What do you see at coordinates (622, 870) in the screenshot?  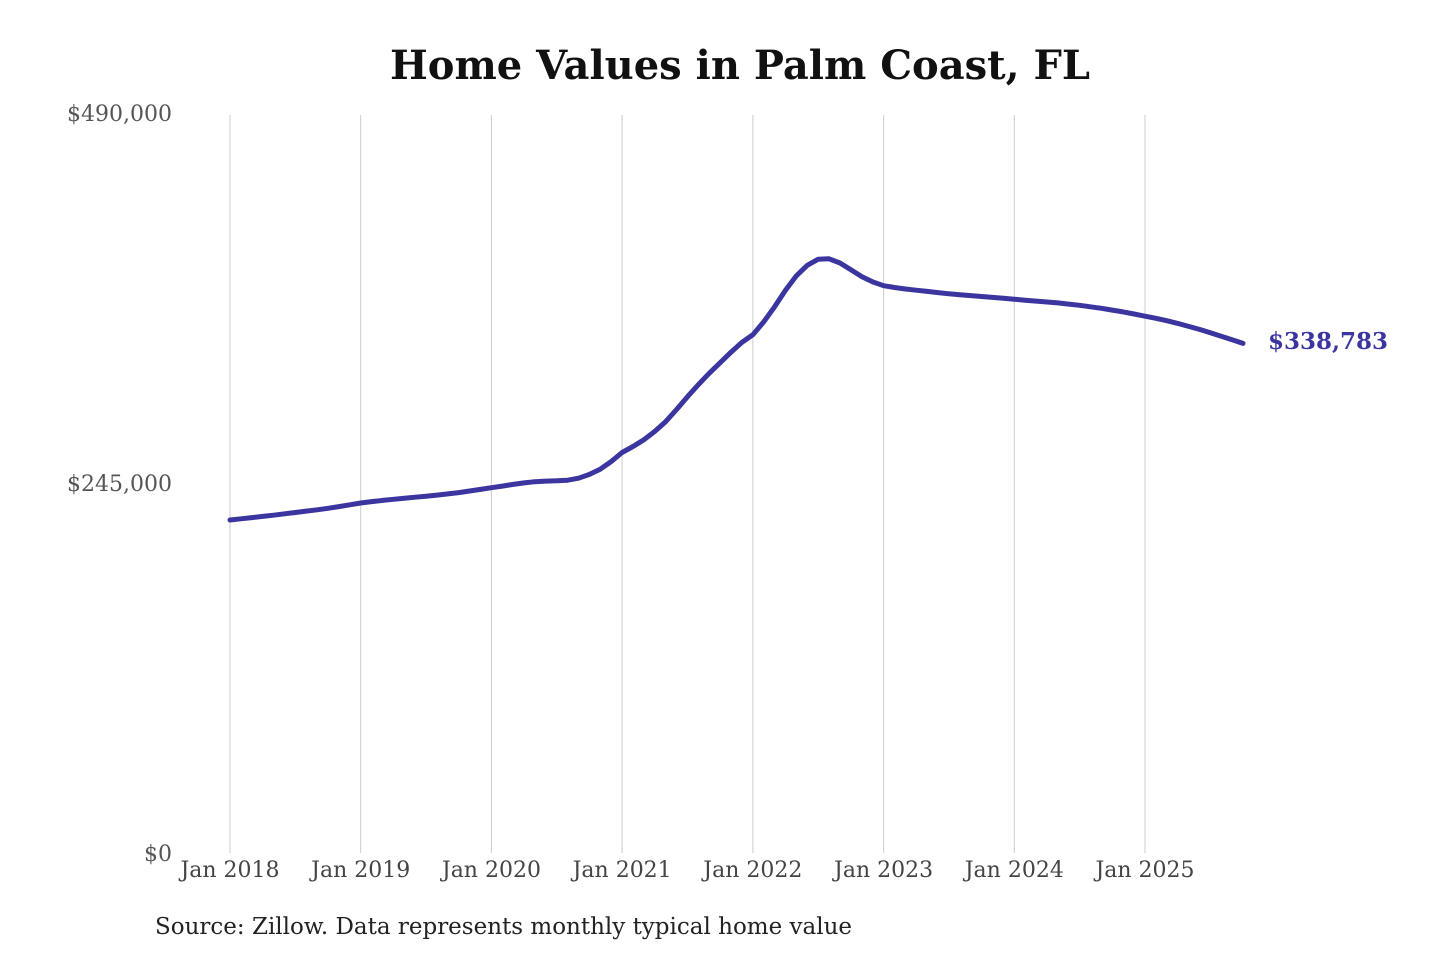 I see `x-axis-tick-label: Jan 2021` at bounding box center [622, 870].